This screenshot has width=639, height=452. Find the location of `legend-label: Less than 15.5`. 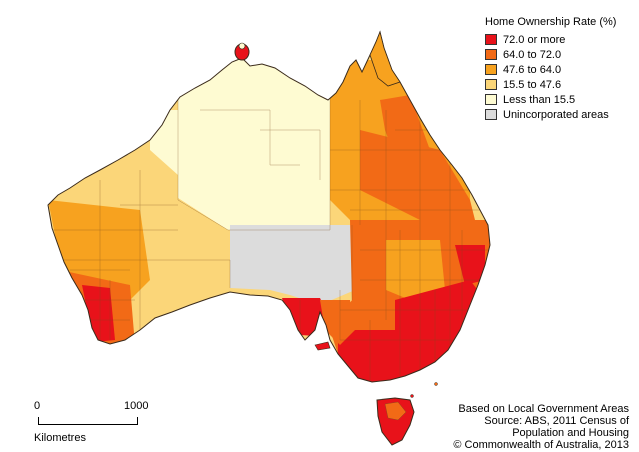

legend-label: Less than 15.5 is located at coordinates (539, 99).